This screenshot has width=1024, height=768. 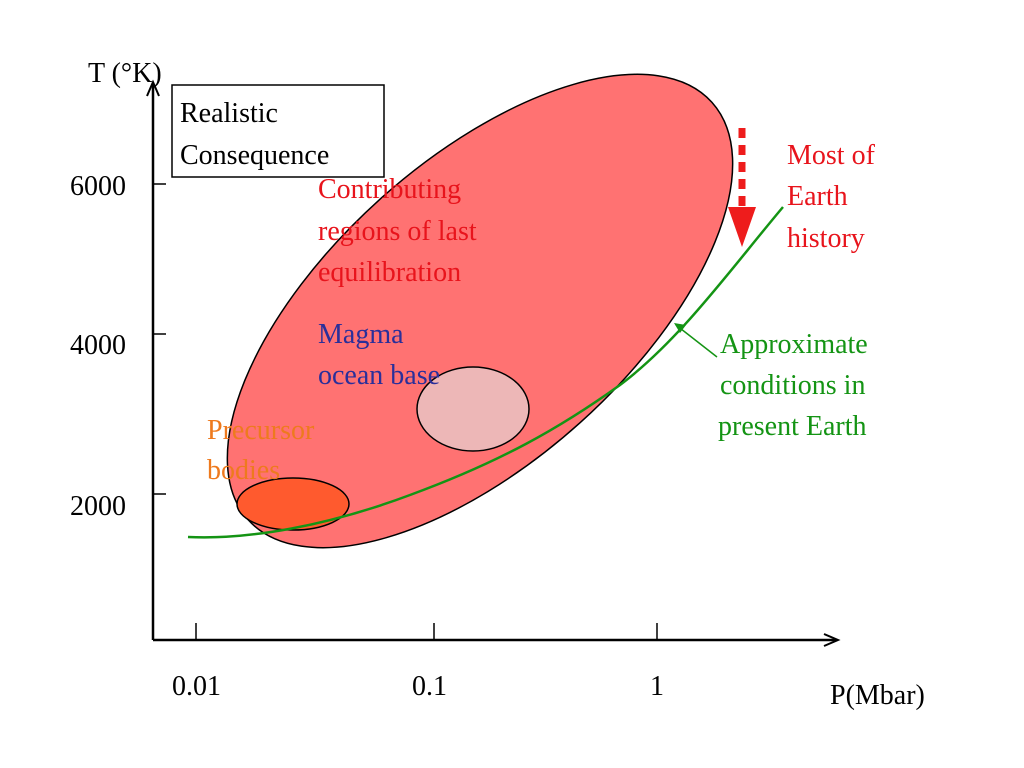 What do you see at coordinates (379, 375) in the screenshot?
I see `magma-label-line2: ocean base` at bounding box center [379, 375].